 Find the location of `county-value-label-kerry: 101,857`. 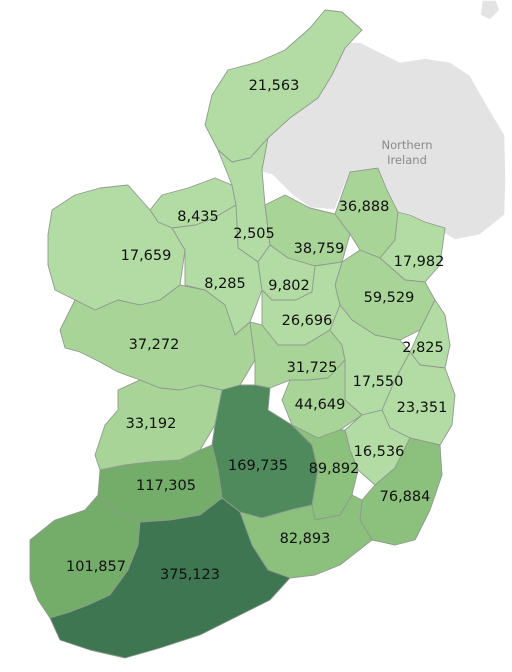

county-value-label-kerry: 101,857 is located at coordinates (96, 567).